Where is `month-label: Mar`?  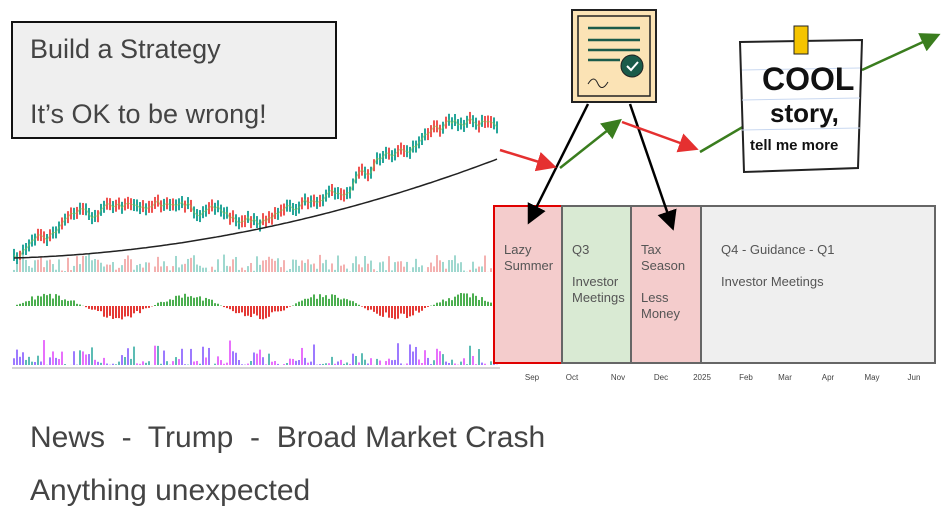
month-label: Mar is located at coordinates (785, 377).